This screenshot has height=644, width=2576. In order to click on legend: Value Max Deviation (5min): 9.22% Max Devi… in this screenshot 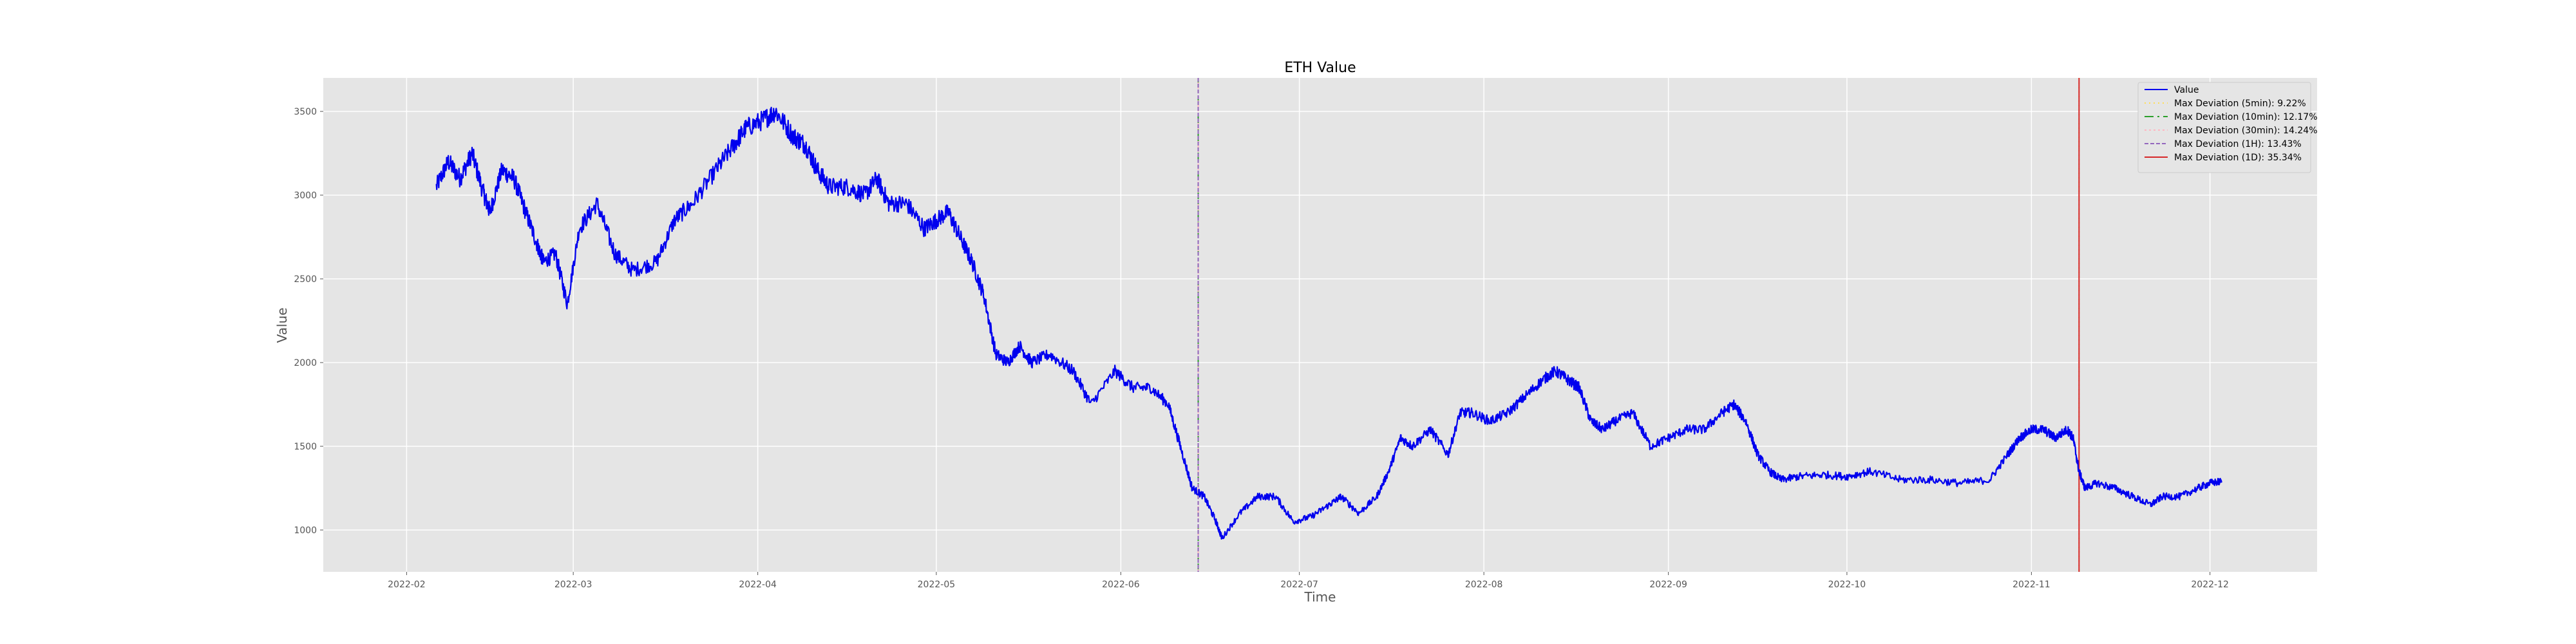, I will do `click(2227, 128)`.